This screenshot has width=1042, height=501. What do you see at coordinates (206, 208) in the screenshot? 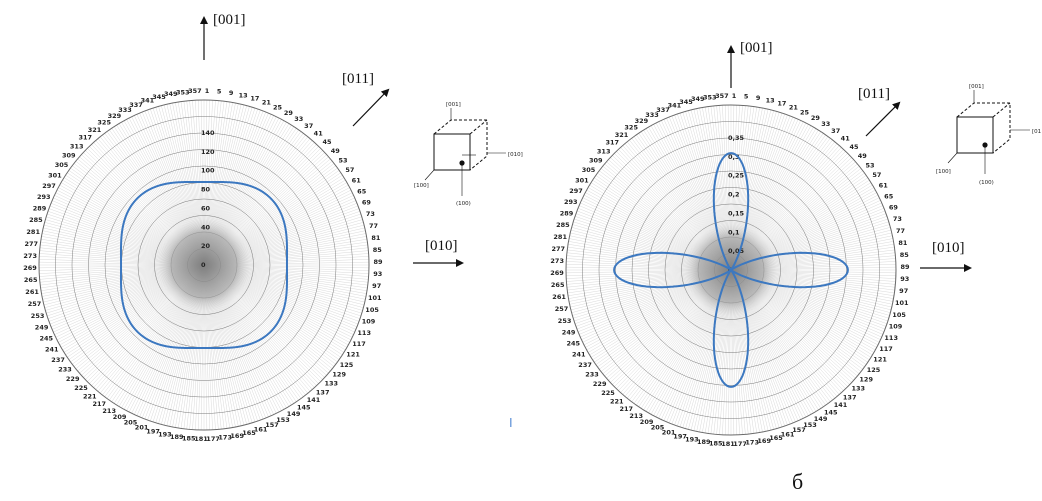
I see `radial-tick-label: 60` at bounding box center [206, 208].